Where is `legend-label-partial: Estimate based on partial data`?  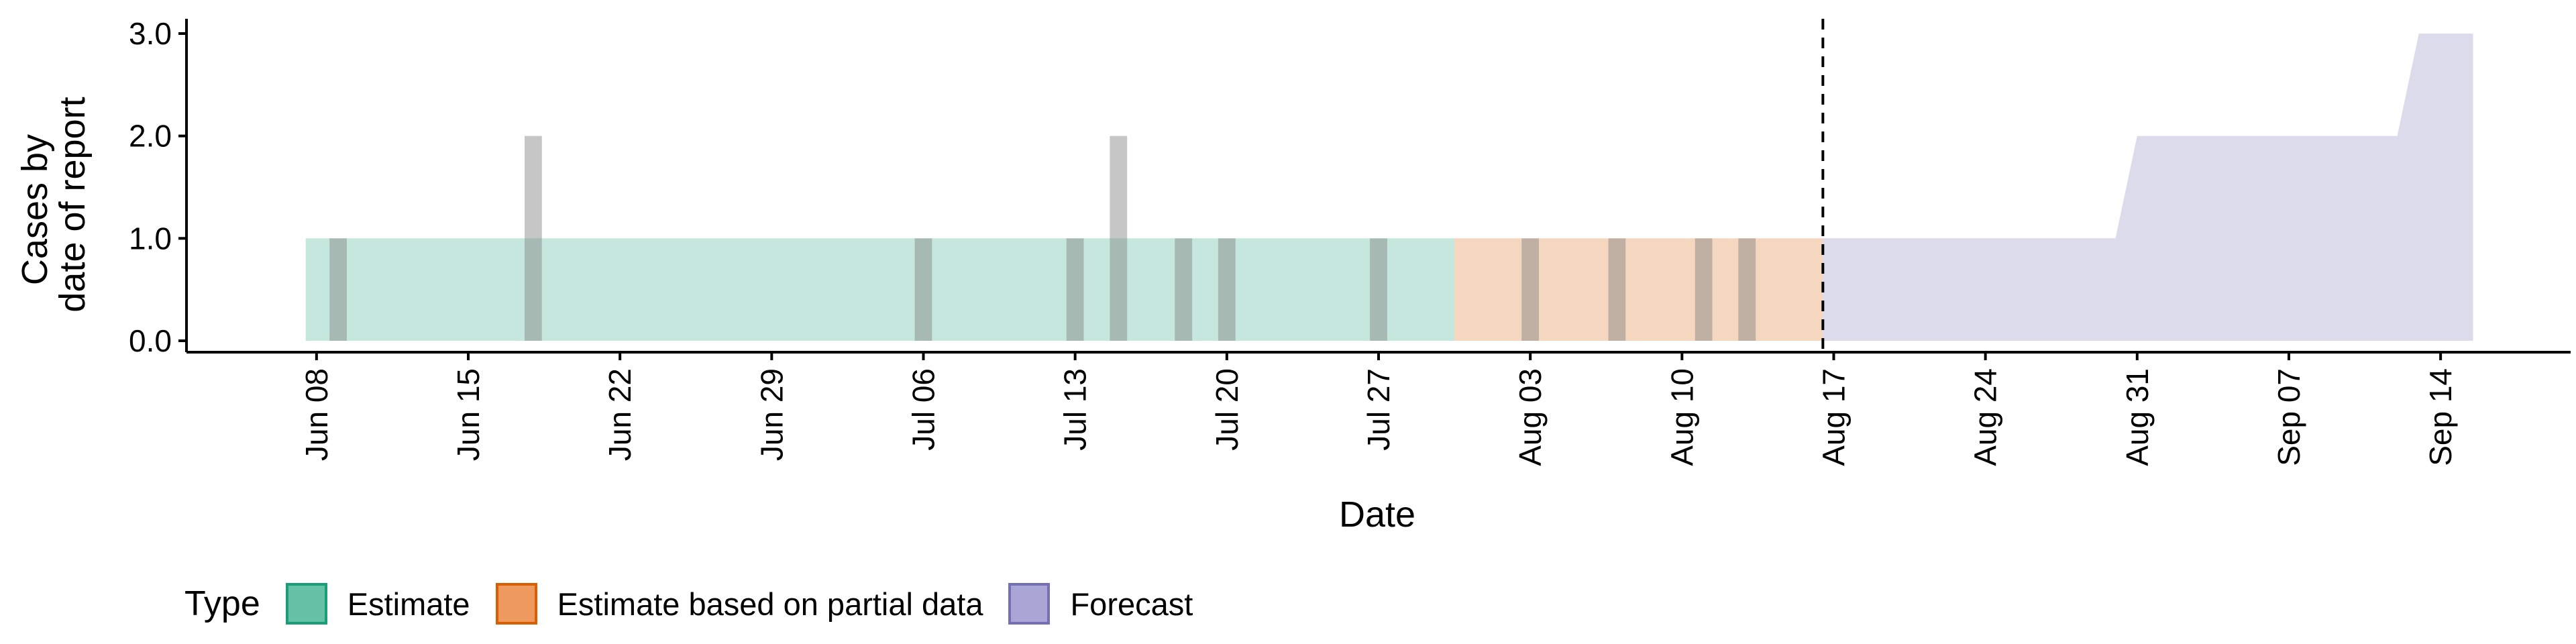 legend-label-partial: Estimate based on partial data is located at coordinates (770, 604).